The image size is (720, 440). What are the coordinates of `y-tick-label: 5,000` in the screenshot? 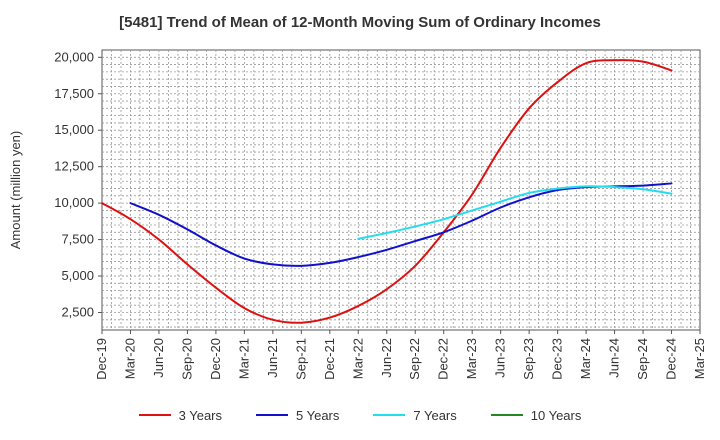 It's located at (77, 275).